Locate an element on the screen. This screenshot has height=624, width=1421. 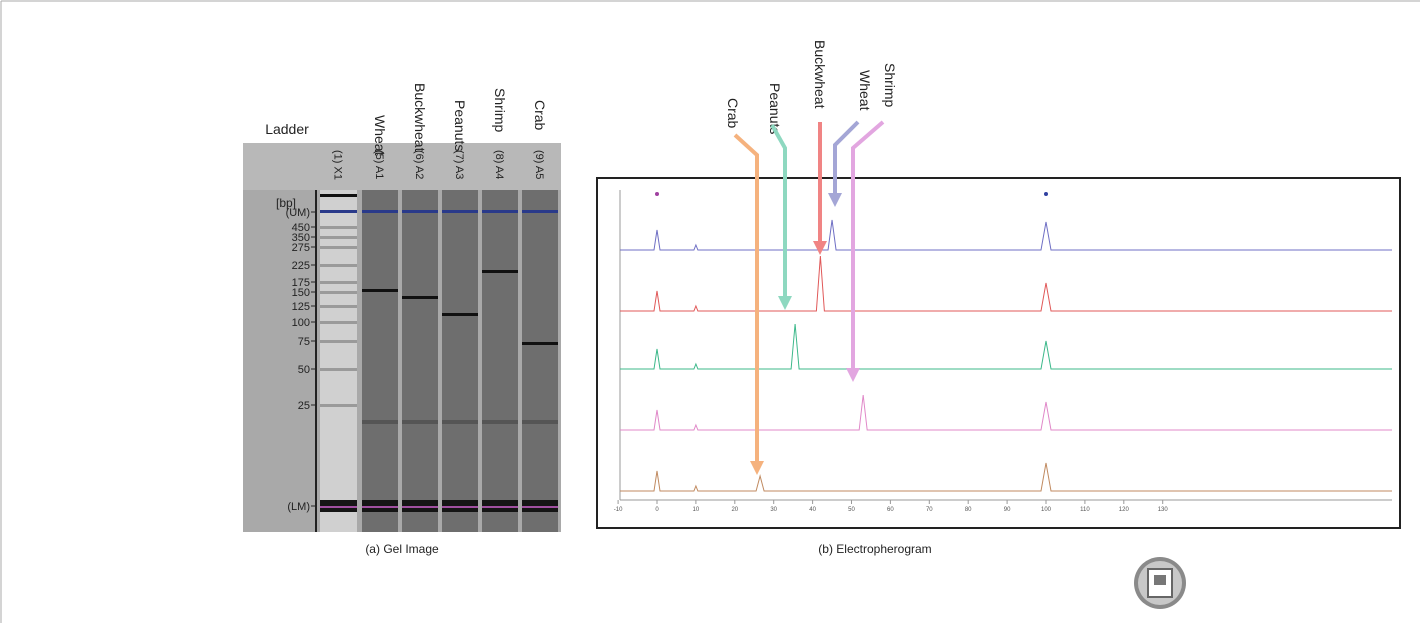
size-label: 450 is located at coordinates (301, 228).